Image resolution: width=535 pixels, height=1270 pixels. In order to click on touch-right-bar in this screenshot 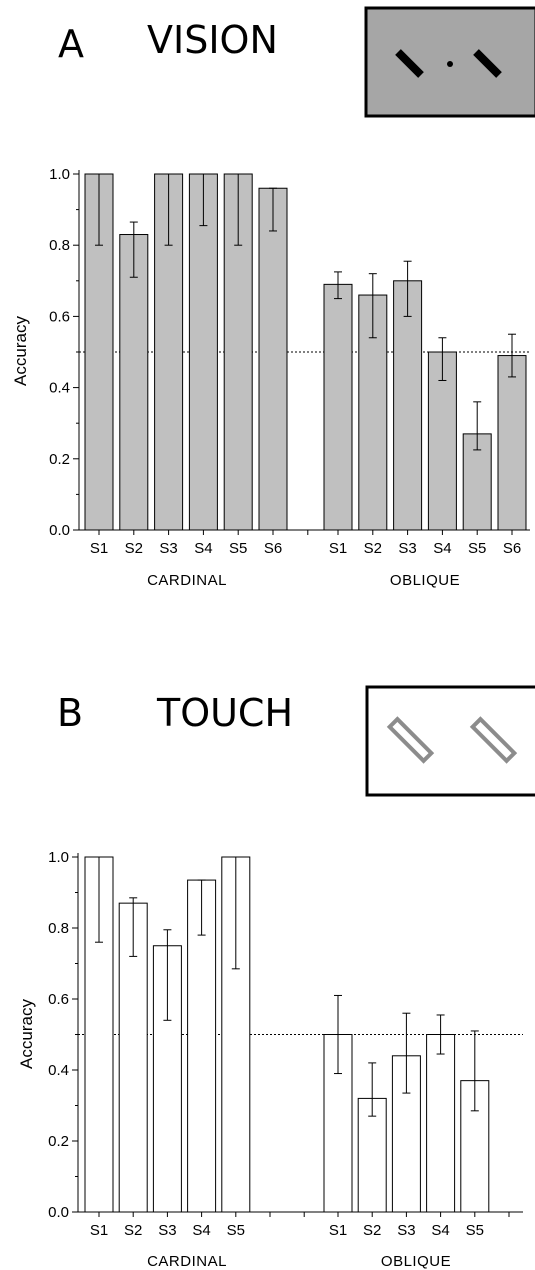, I will do `click(493, 740)`.